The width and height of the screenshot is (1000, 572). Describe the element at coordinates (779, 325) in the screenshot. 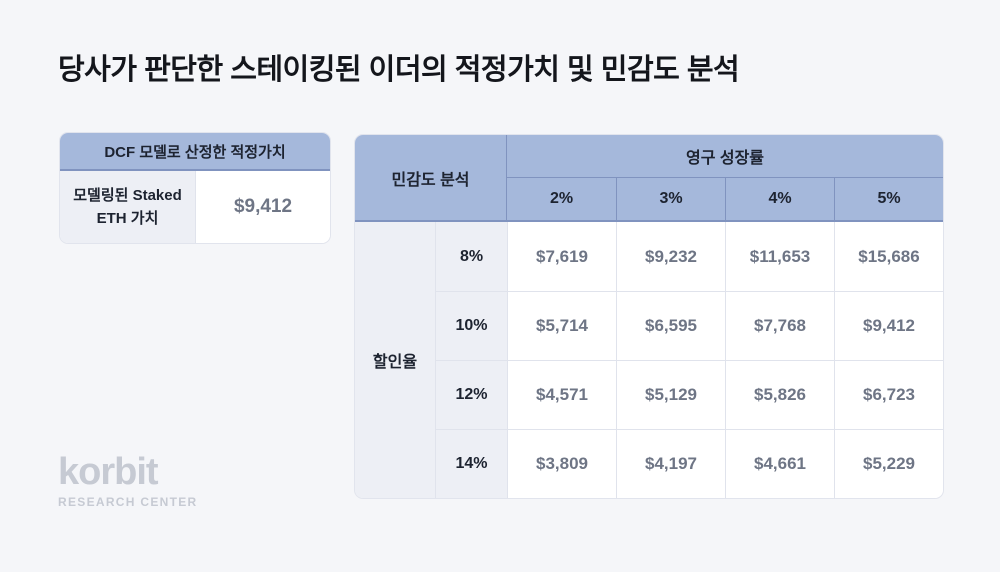

I see `table-cell: $7,768` at that location.